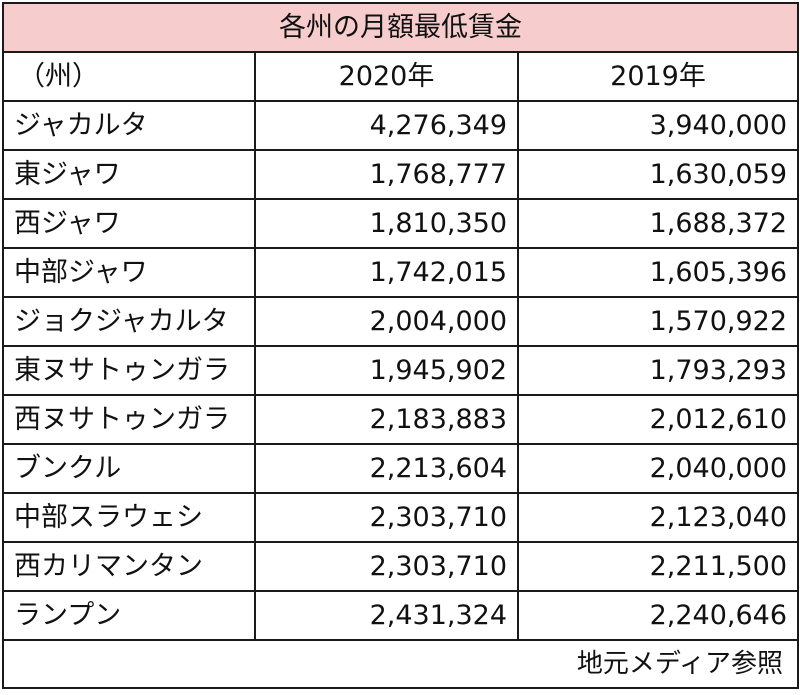 The width and height of the screenshot is (800, 695). Describe the element at coordinates (658, 272) in the screenshot. I see `wage-2019: 1,605,396` at that location.